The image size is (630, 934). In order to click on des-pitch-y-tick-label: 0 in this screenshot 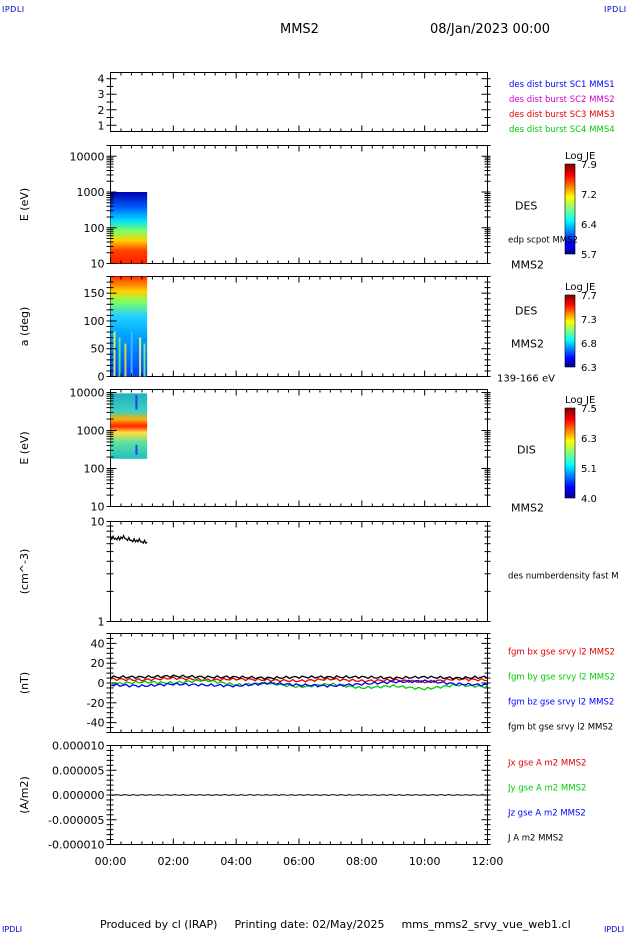, I will do `click(101, 377)`.